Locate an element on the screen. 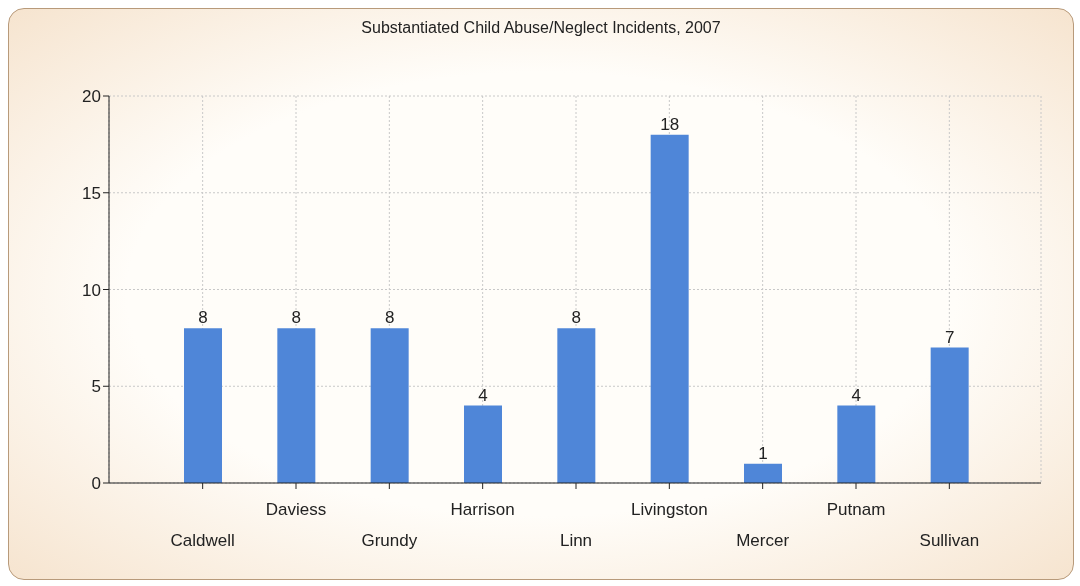 This screenshot has height=586, width=1080. y-tick-label: 10 is located at coordinates (91, 290).